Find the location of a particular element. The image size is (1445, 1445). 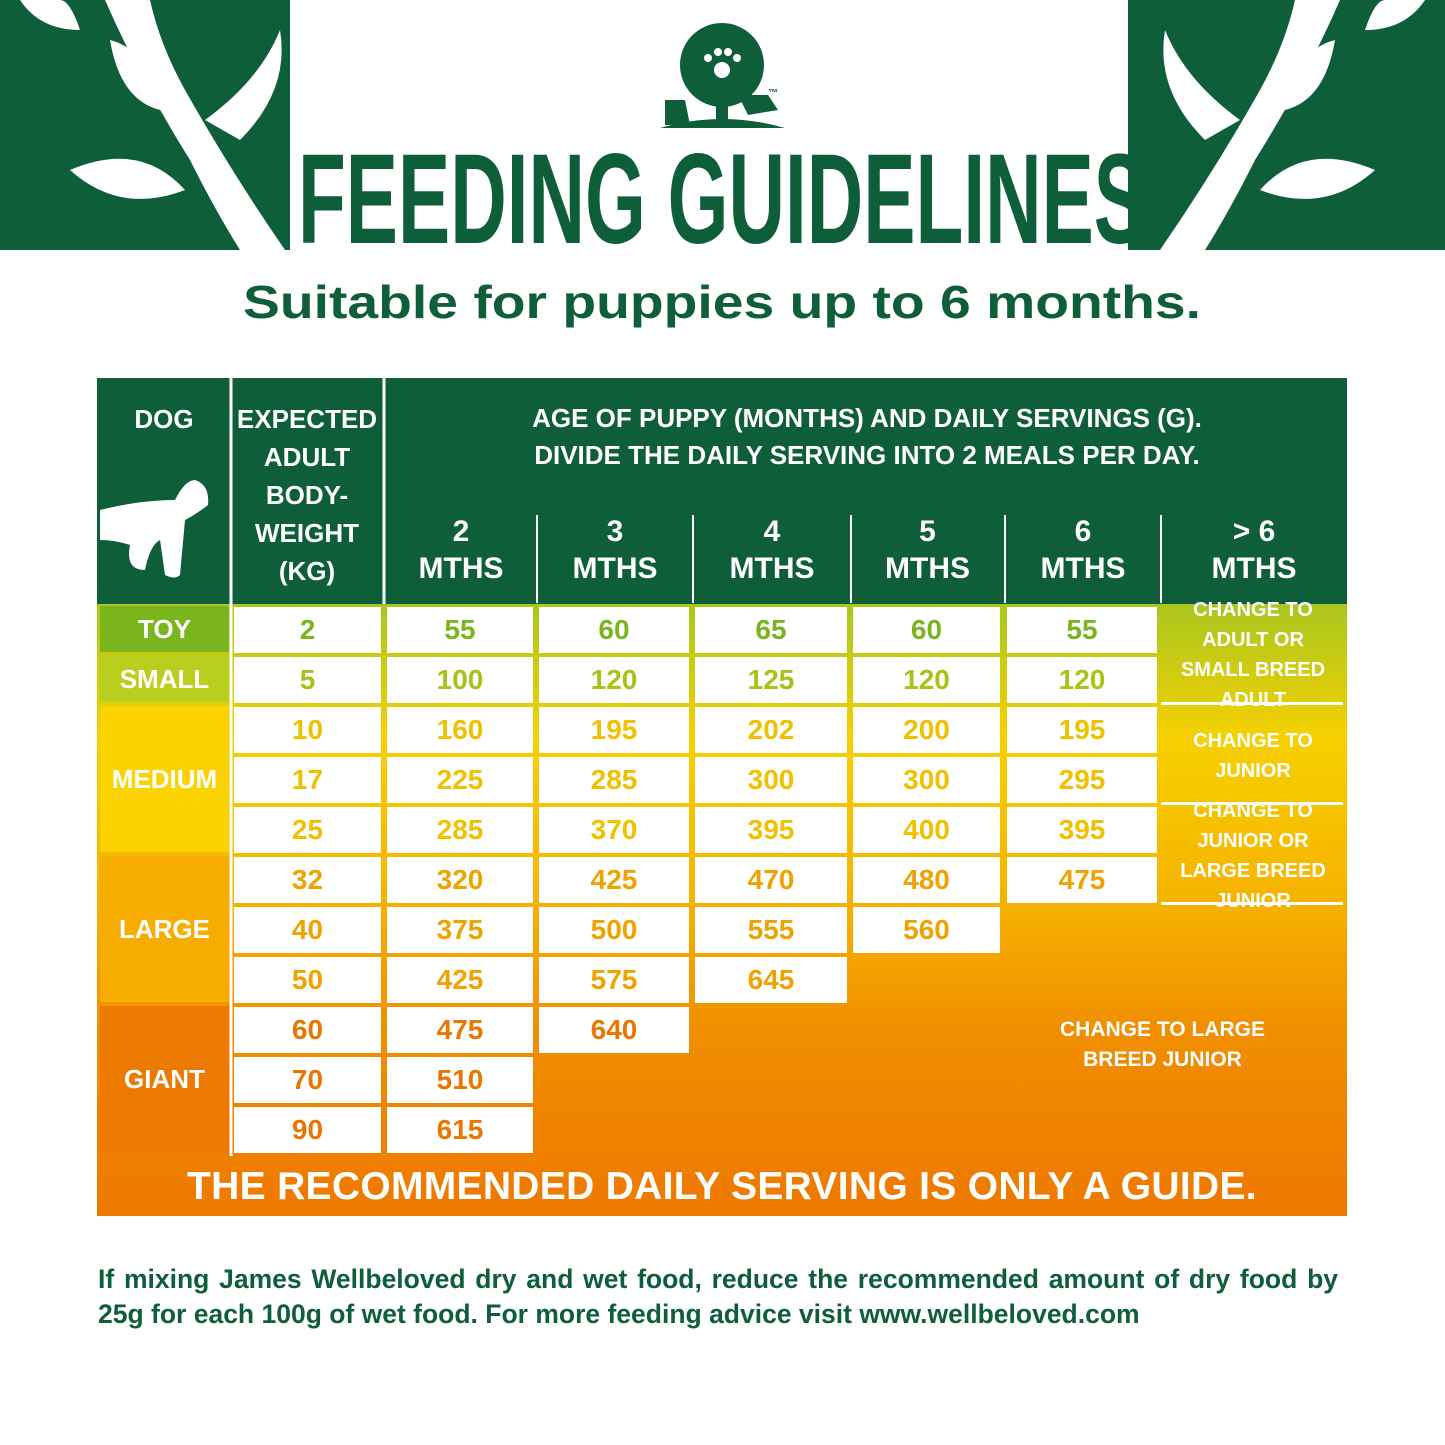

advice: CHANGE TO LARGE BREED JUNIOR is located at coordinates (1162, 1044).